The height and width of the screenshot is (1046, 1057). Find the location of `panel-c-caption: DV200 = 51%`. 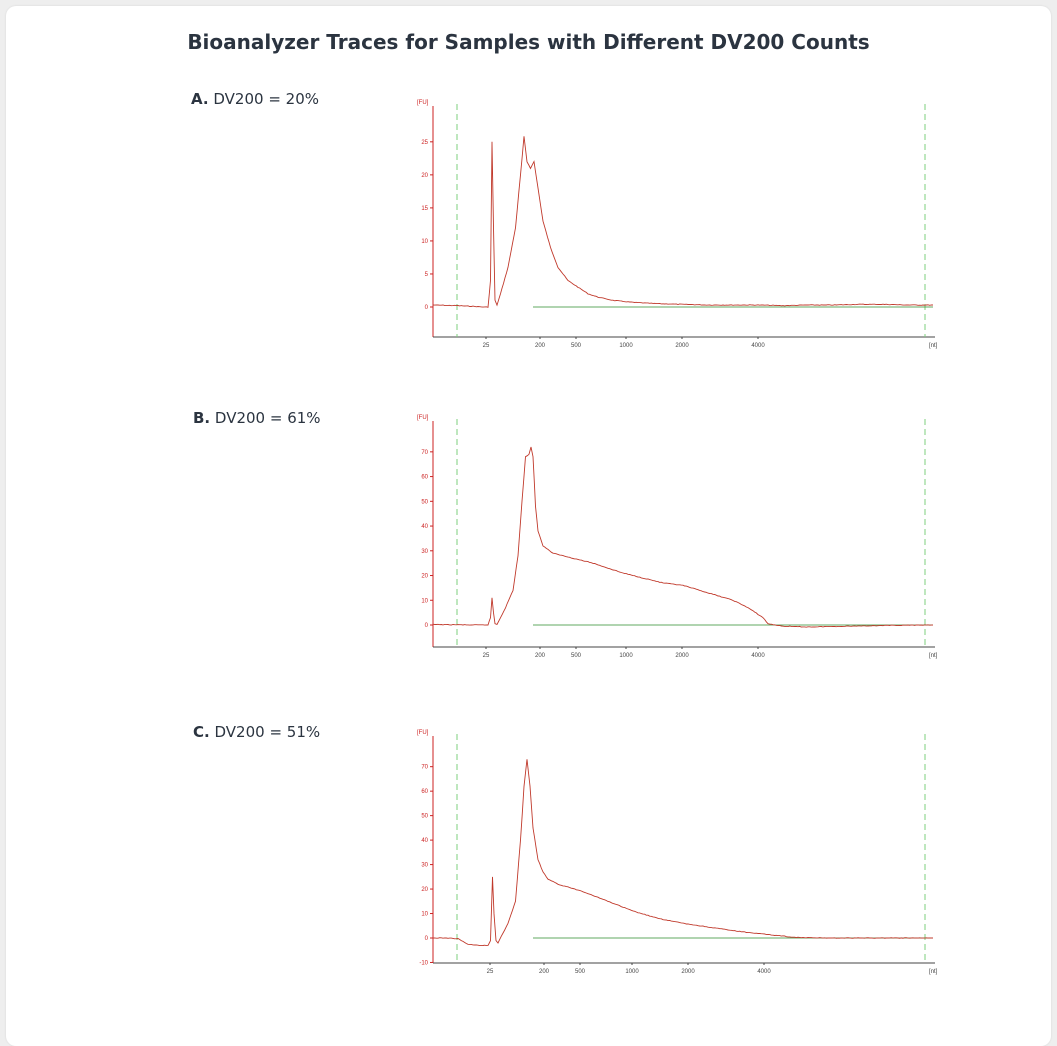

panel-c-caption: DV200 = 51% is located at coordinates (267, 732).